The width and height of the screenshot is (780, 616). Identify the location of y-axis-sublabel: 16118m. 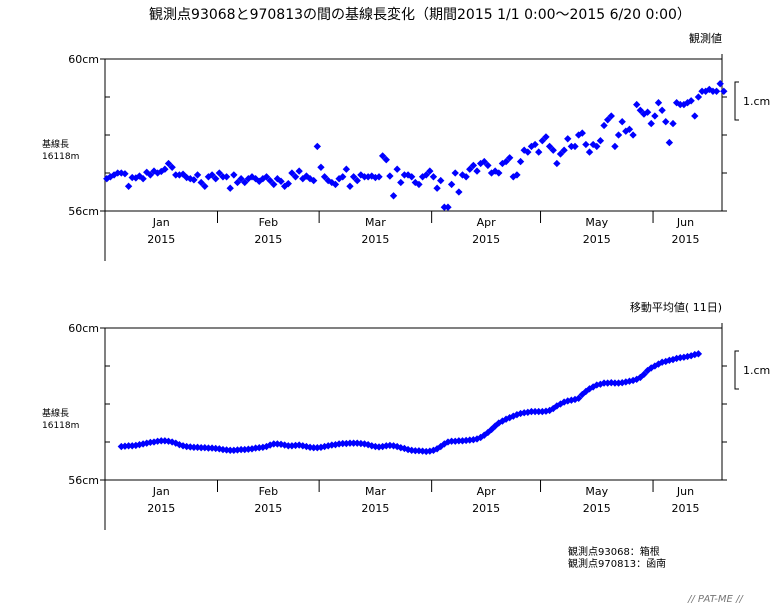
(60, 157).